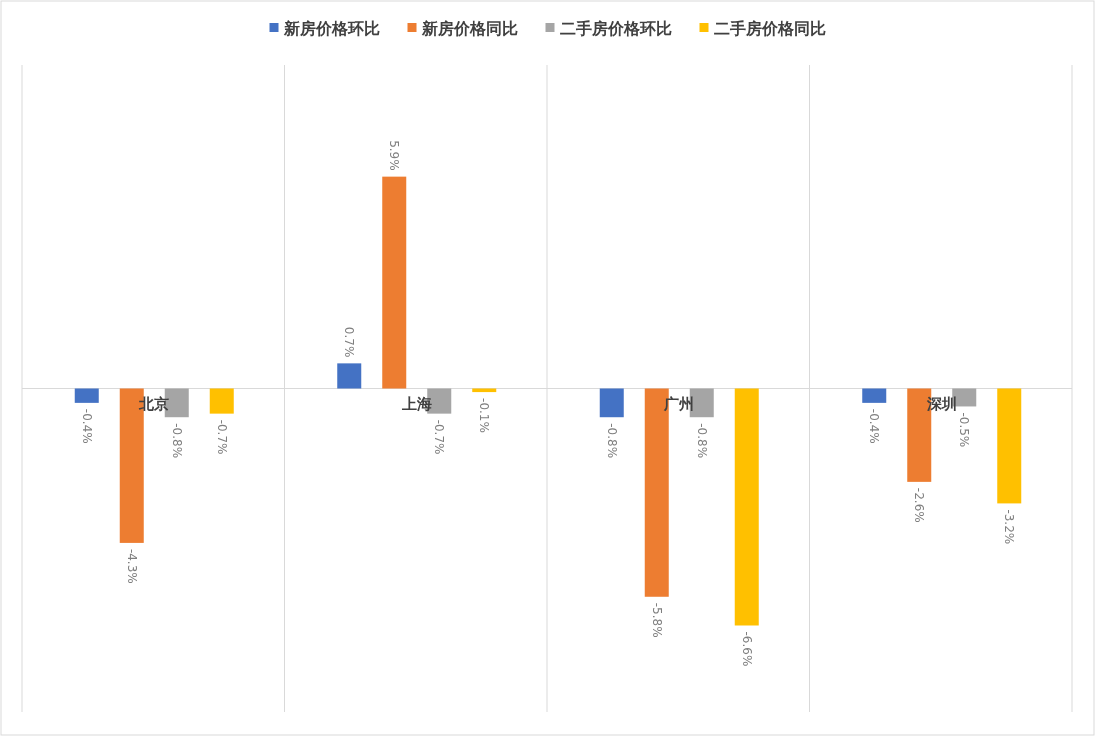 The image size is (1095, 736). What do you see at coordinates (919, 505) in the screenshot?
I see `data-label: -2.6%` at bounding box center [919, 505].